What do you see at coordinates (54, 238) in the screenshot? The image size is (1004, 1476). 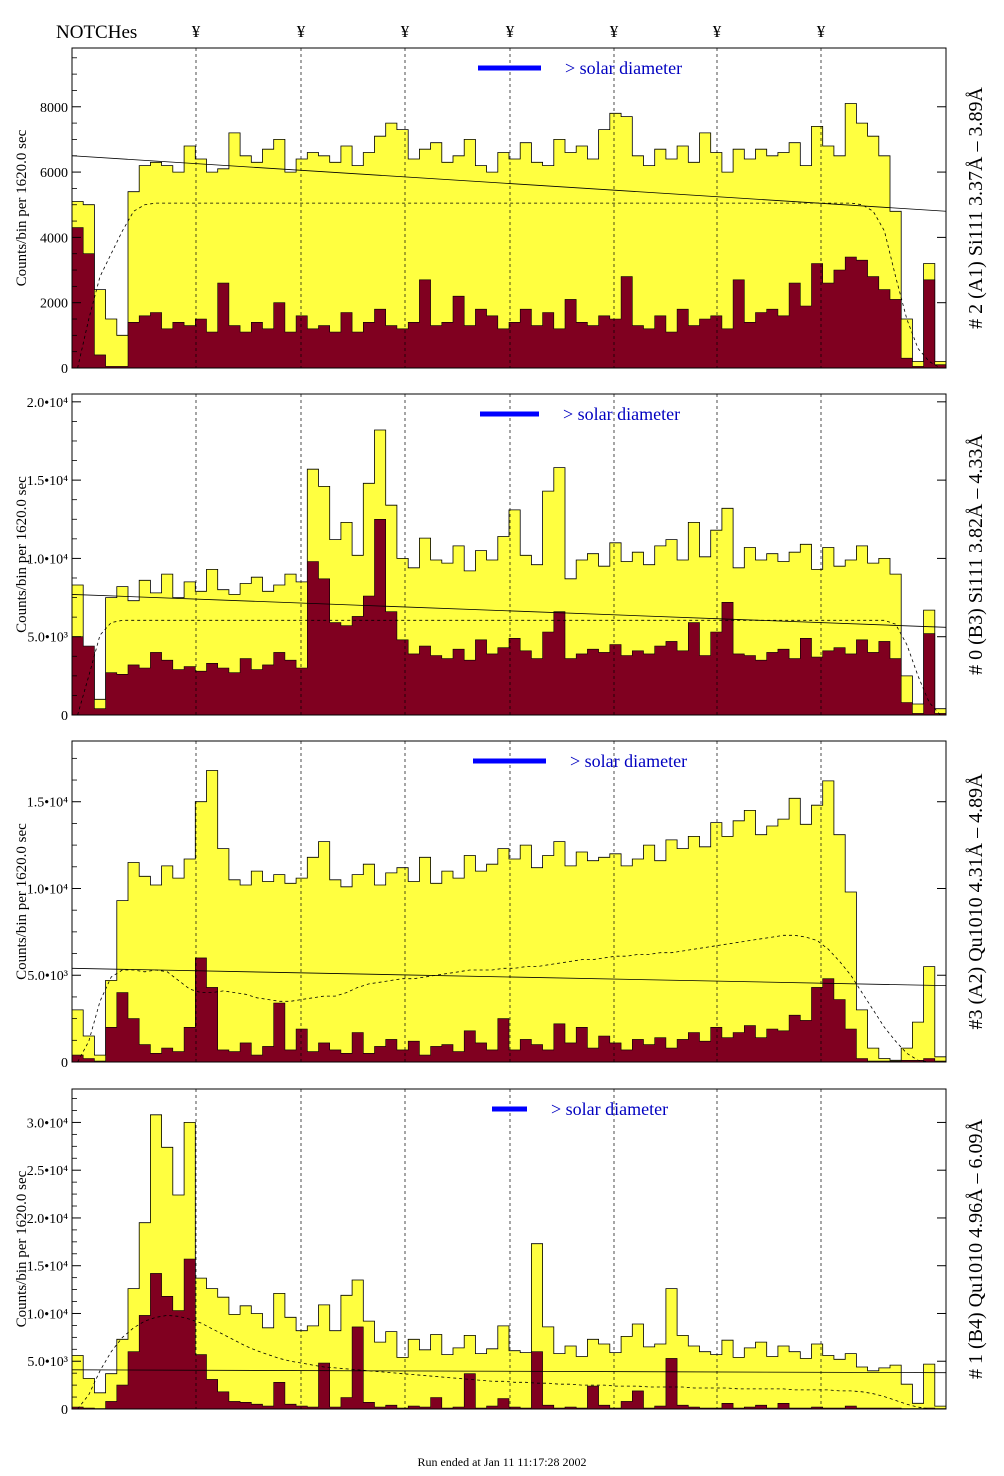 I see `y-tick-label: 4000` at bounding box center [54, 238].